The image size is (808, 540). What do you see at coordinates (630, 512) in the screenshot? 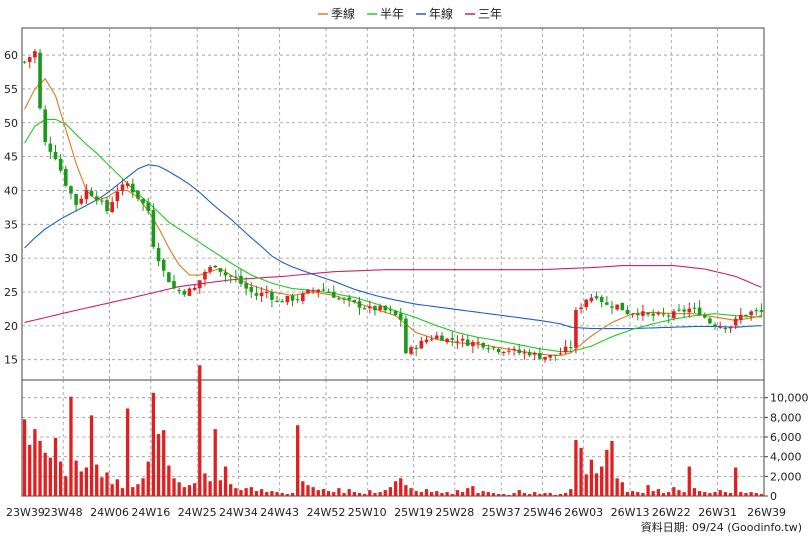
I see `x-tick-label: 26W13` at bounding box center [630, 512].